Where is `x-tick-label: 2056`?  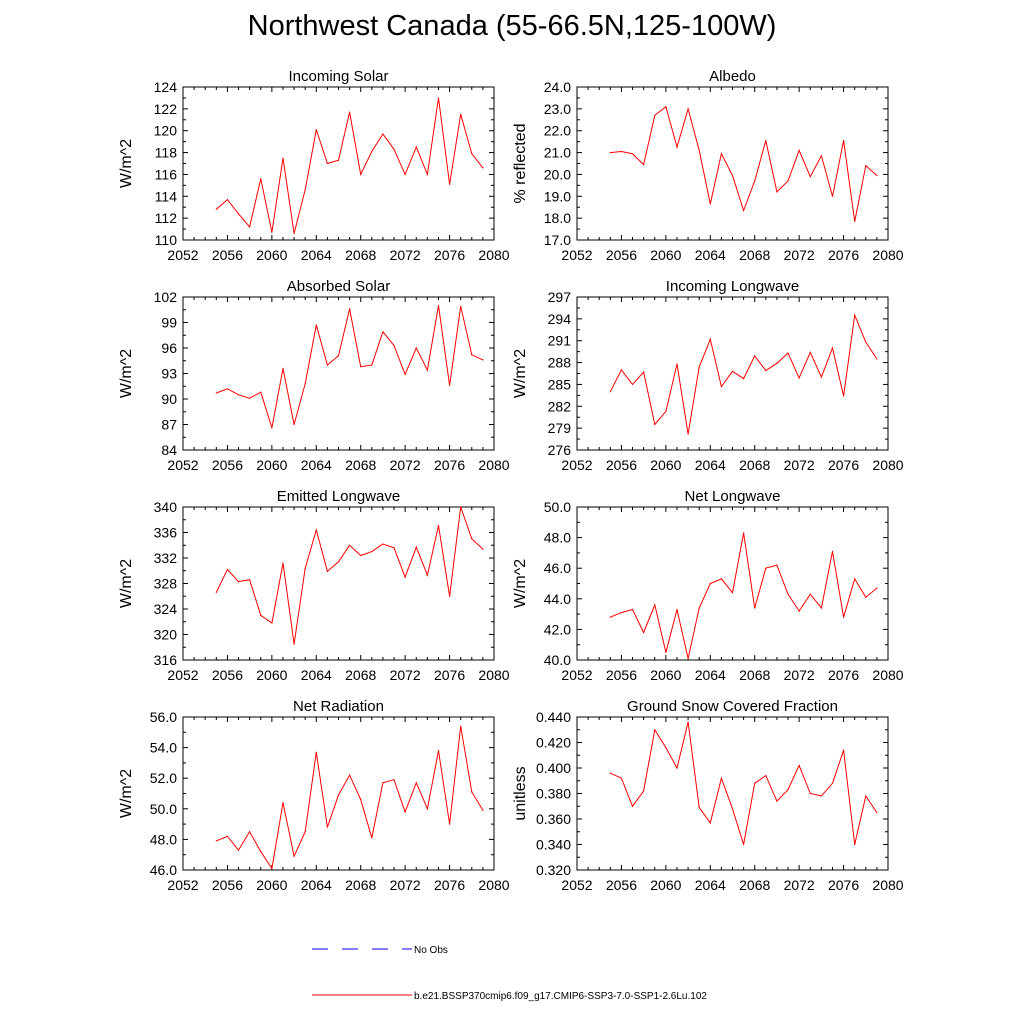 x-tick-label: 2056 is located at coordinates (621, 885).